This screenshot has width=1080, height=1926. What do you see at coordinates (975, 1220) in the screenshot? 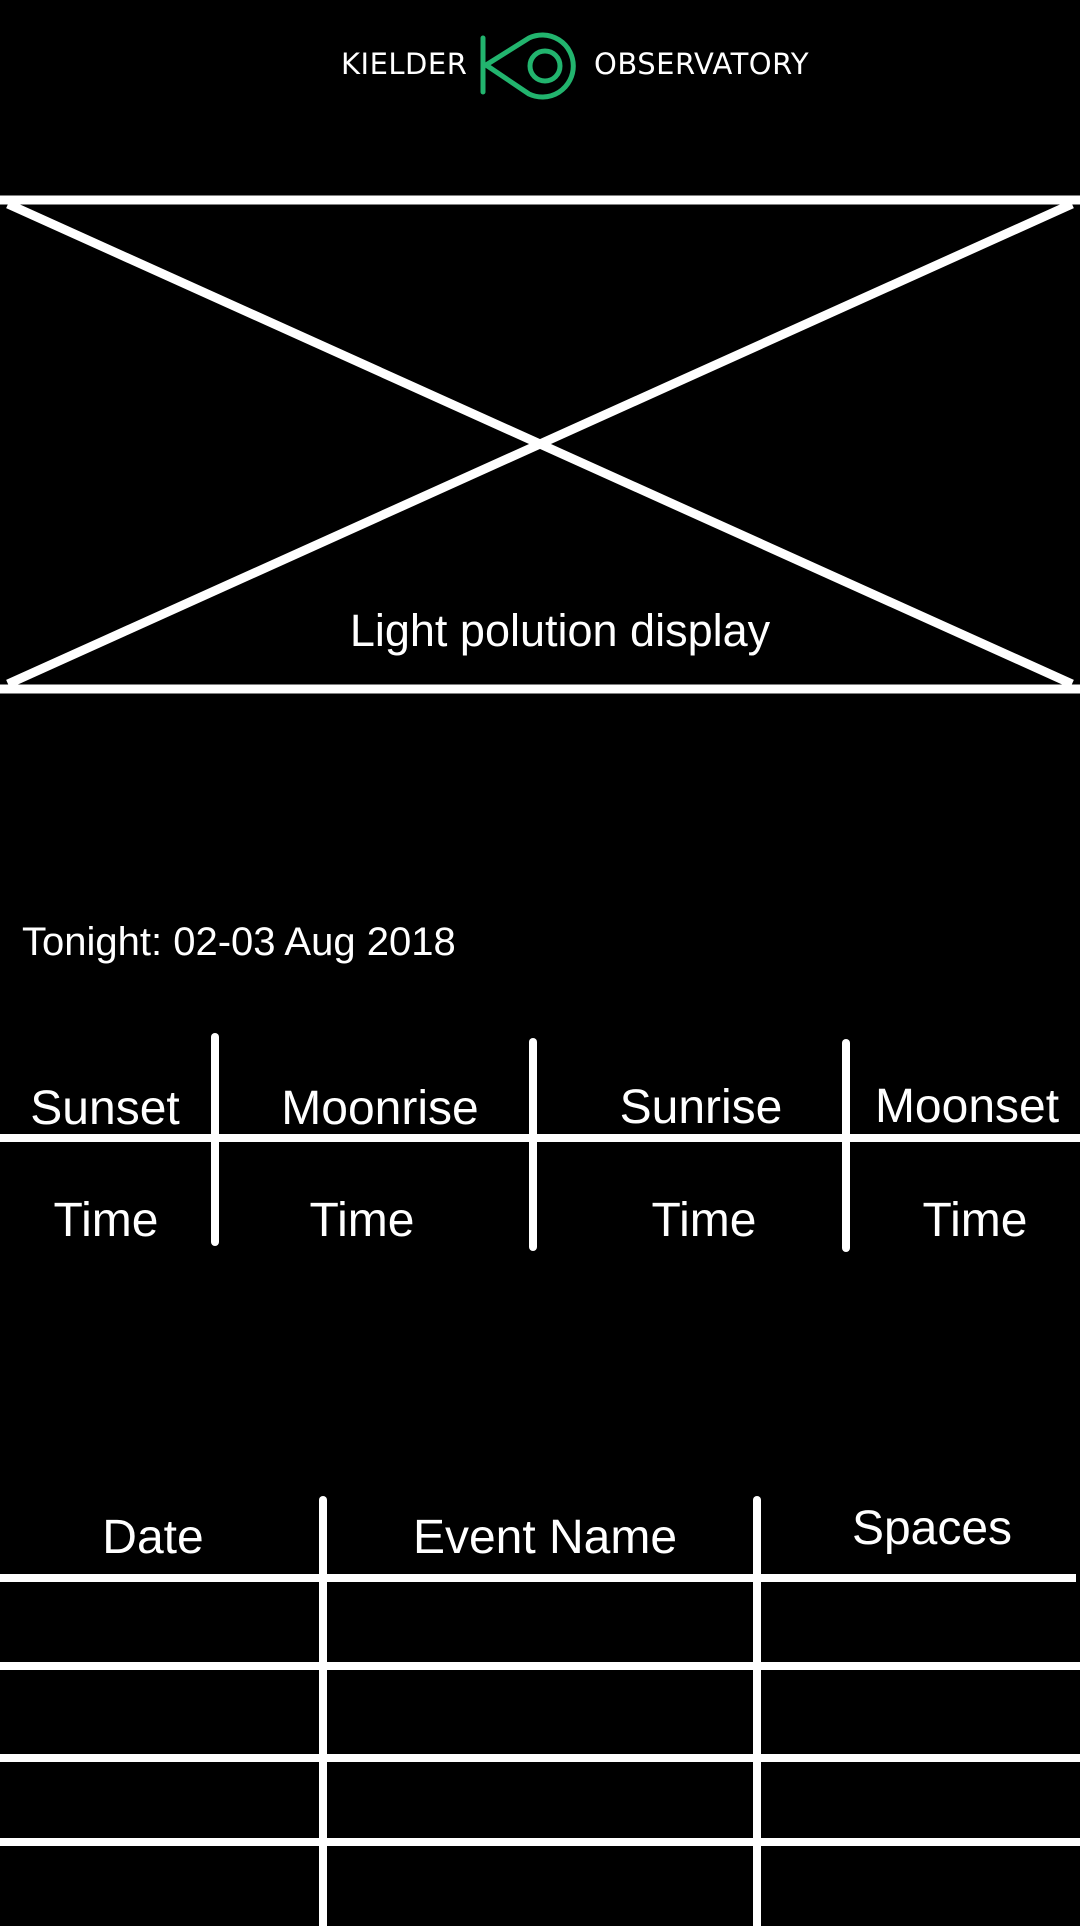
I see `astro-value-moonset: Time` at bounding box center [975, 1220].